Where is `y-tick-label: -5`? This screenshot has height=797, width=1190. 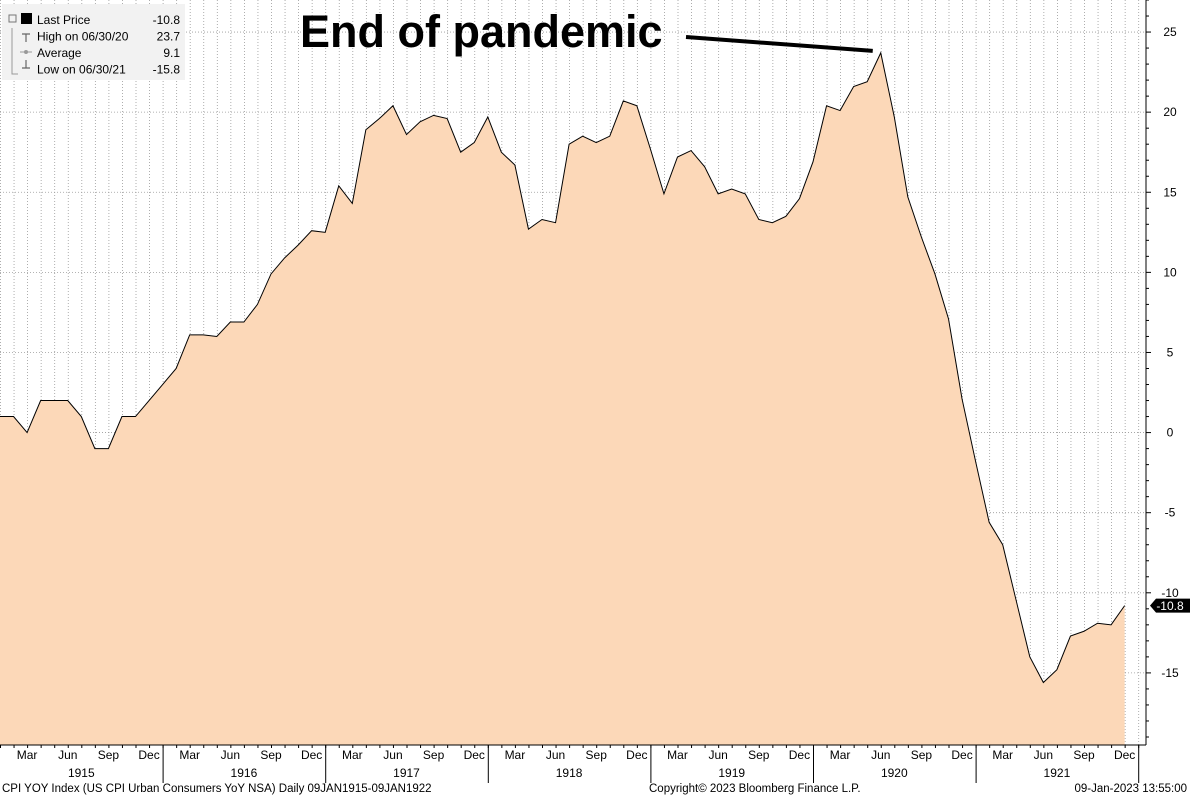 y-tick-label: -5 is located at coordinates (1170, 513).